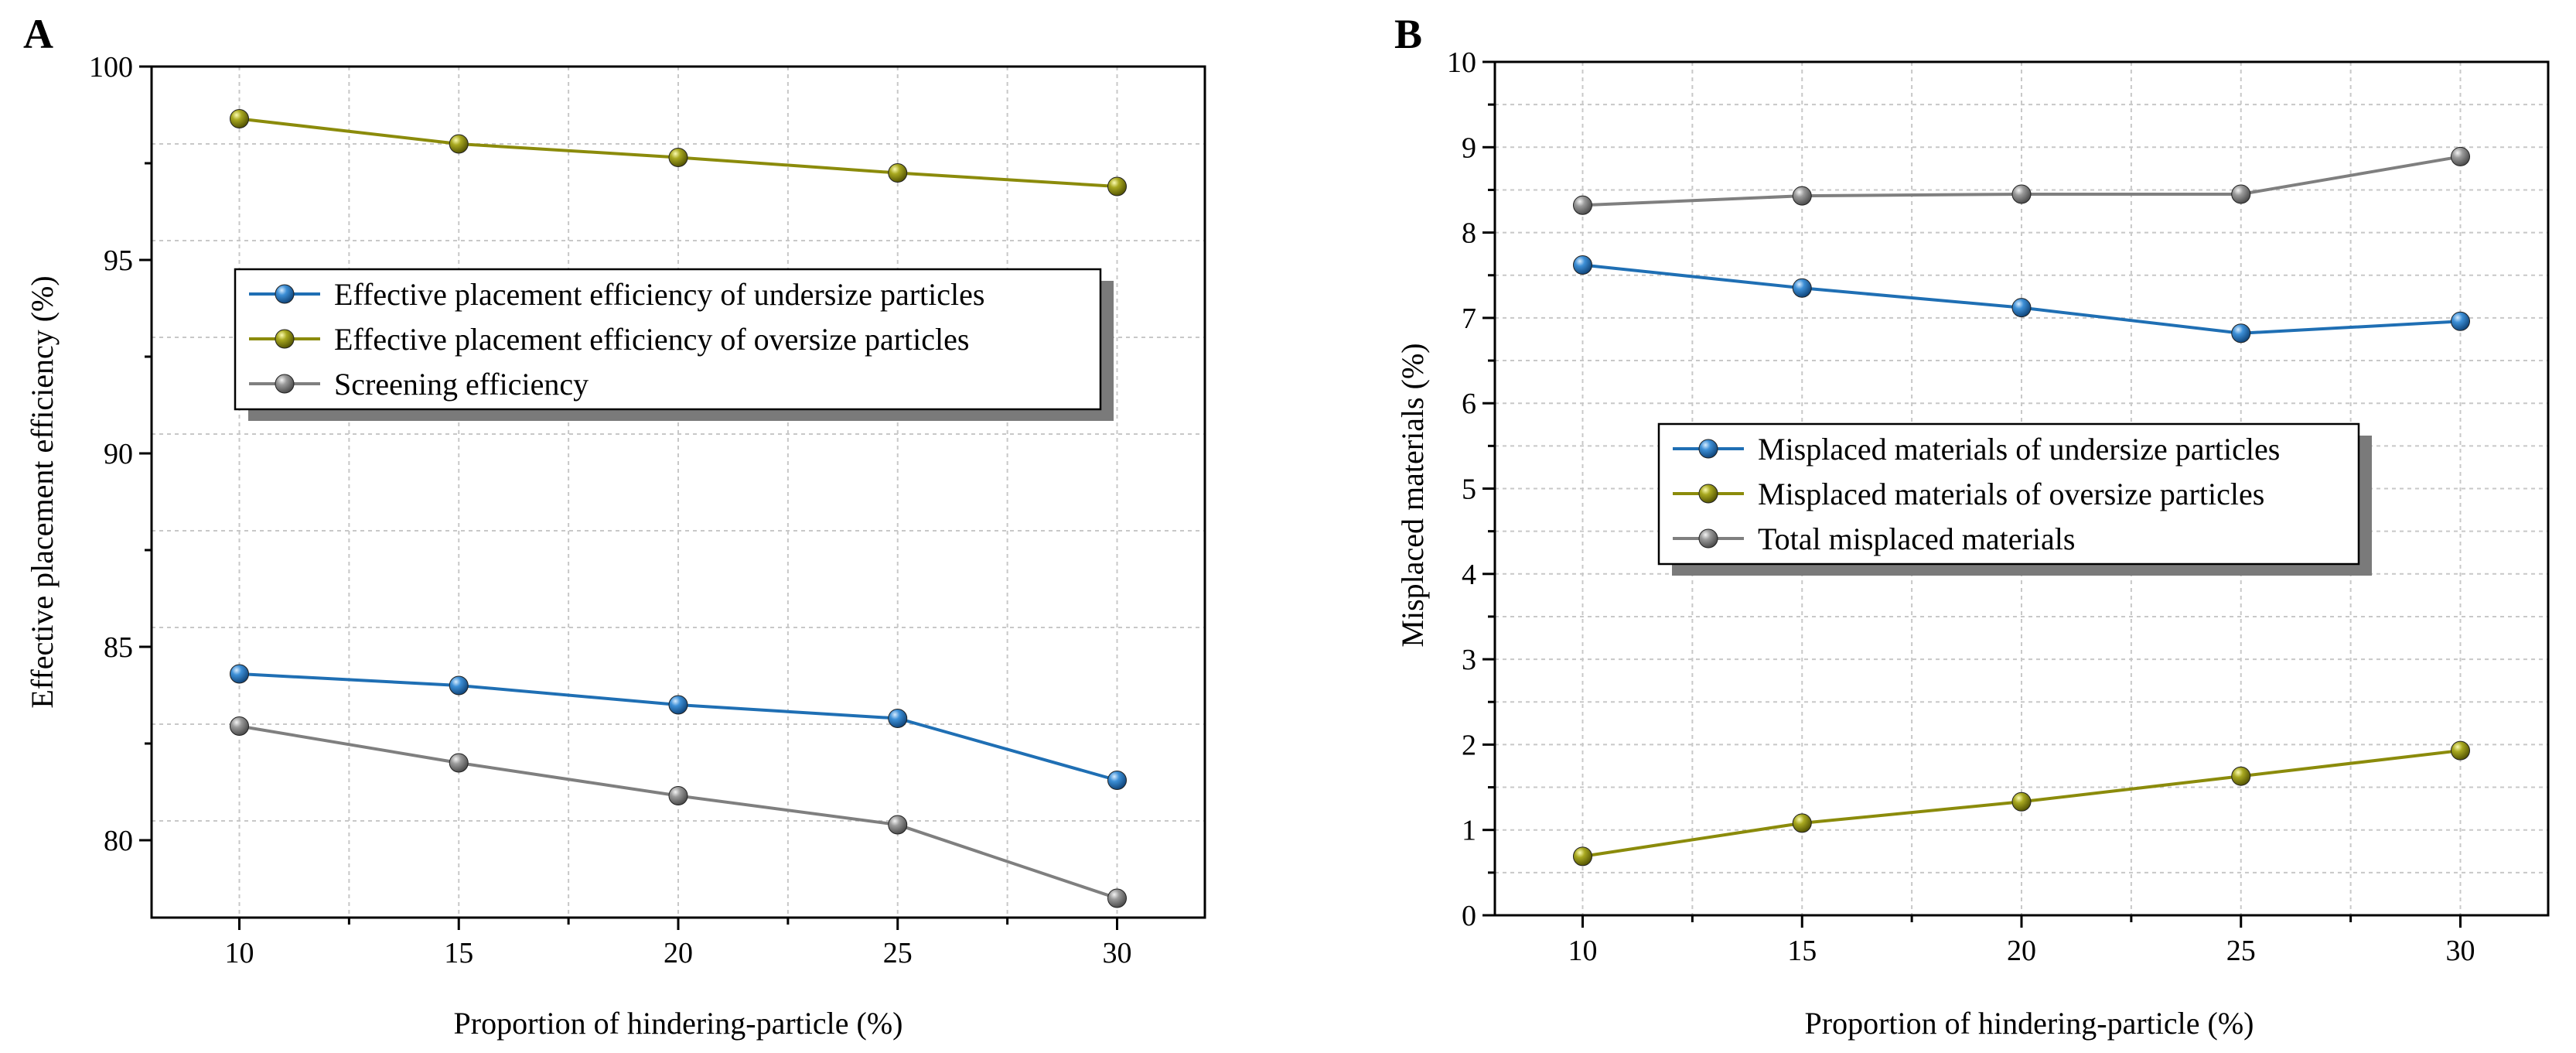 The width and height of the screenshot is (2576, 1053). What do you see at coordinates (2030, 1023) in the screenshot?
I see `panel-b-x-axis-title: Proportion of hindering-particle (%)` at bounding box center [2030, 1023].